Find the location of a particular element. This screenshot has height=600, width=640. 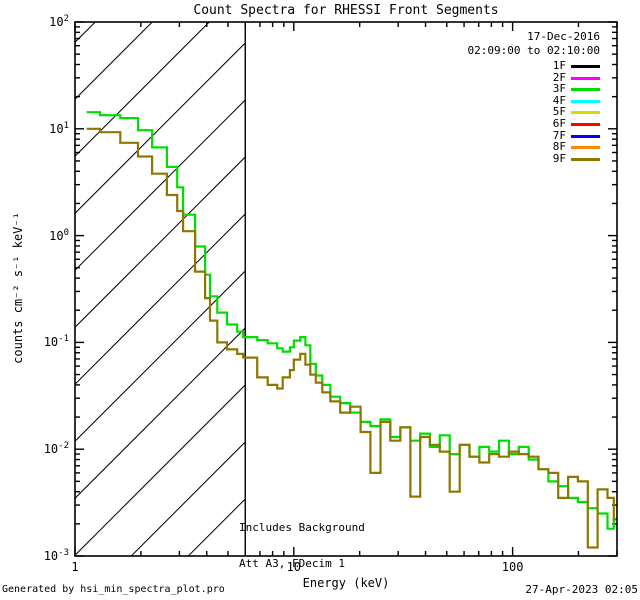

time-range-label: 02:09:00 to 02:10:00 is located at coordinates (533, 50).